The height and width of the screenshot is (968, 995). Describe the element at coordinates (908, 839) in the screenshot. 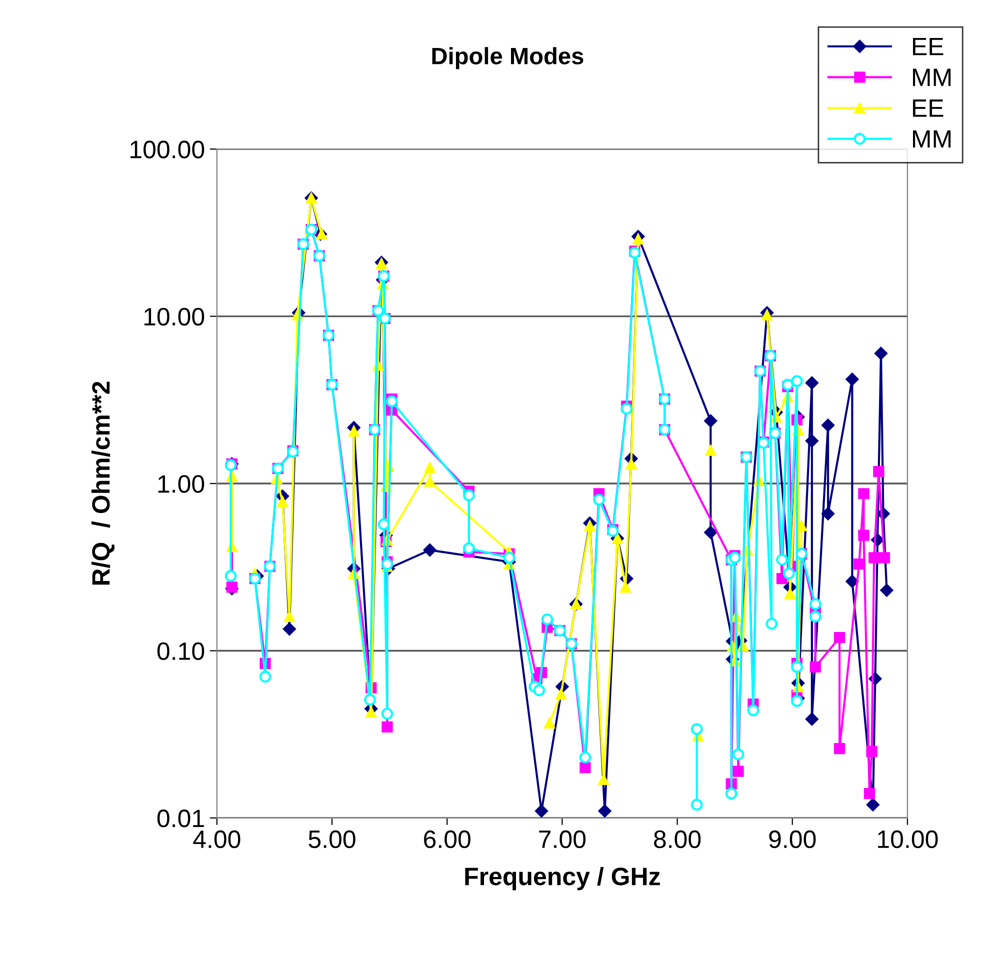

I see `x-tick-label: 10.00` at that location.